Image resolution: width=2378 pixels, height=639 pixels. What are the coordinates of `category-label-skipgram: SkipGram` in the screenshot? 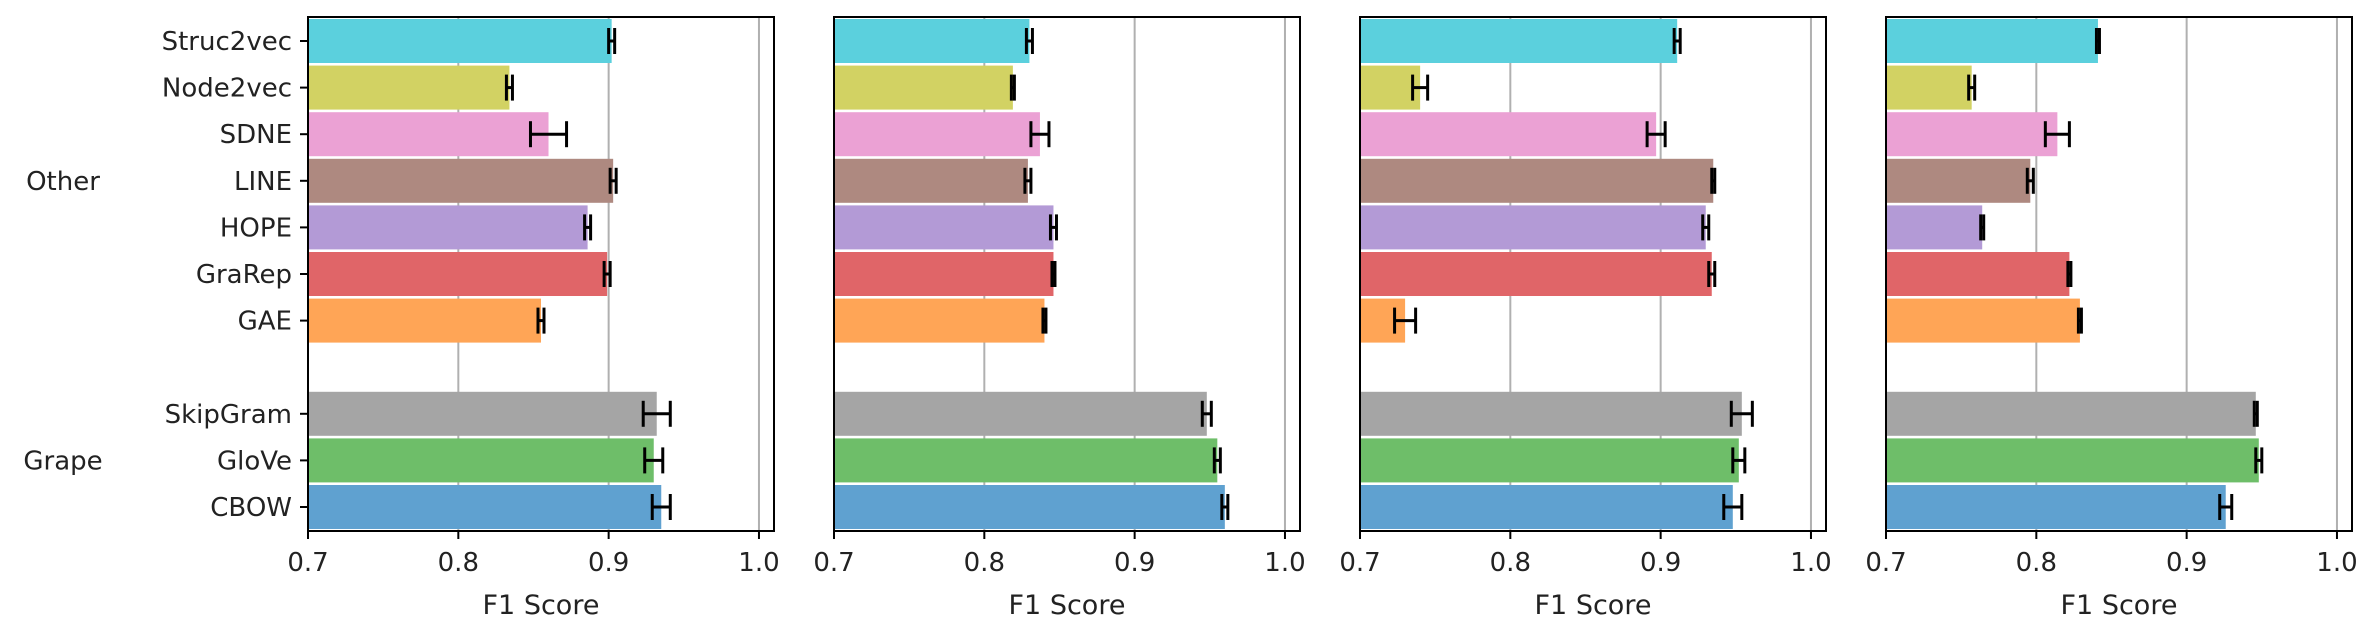 It's located at (228, 415).